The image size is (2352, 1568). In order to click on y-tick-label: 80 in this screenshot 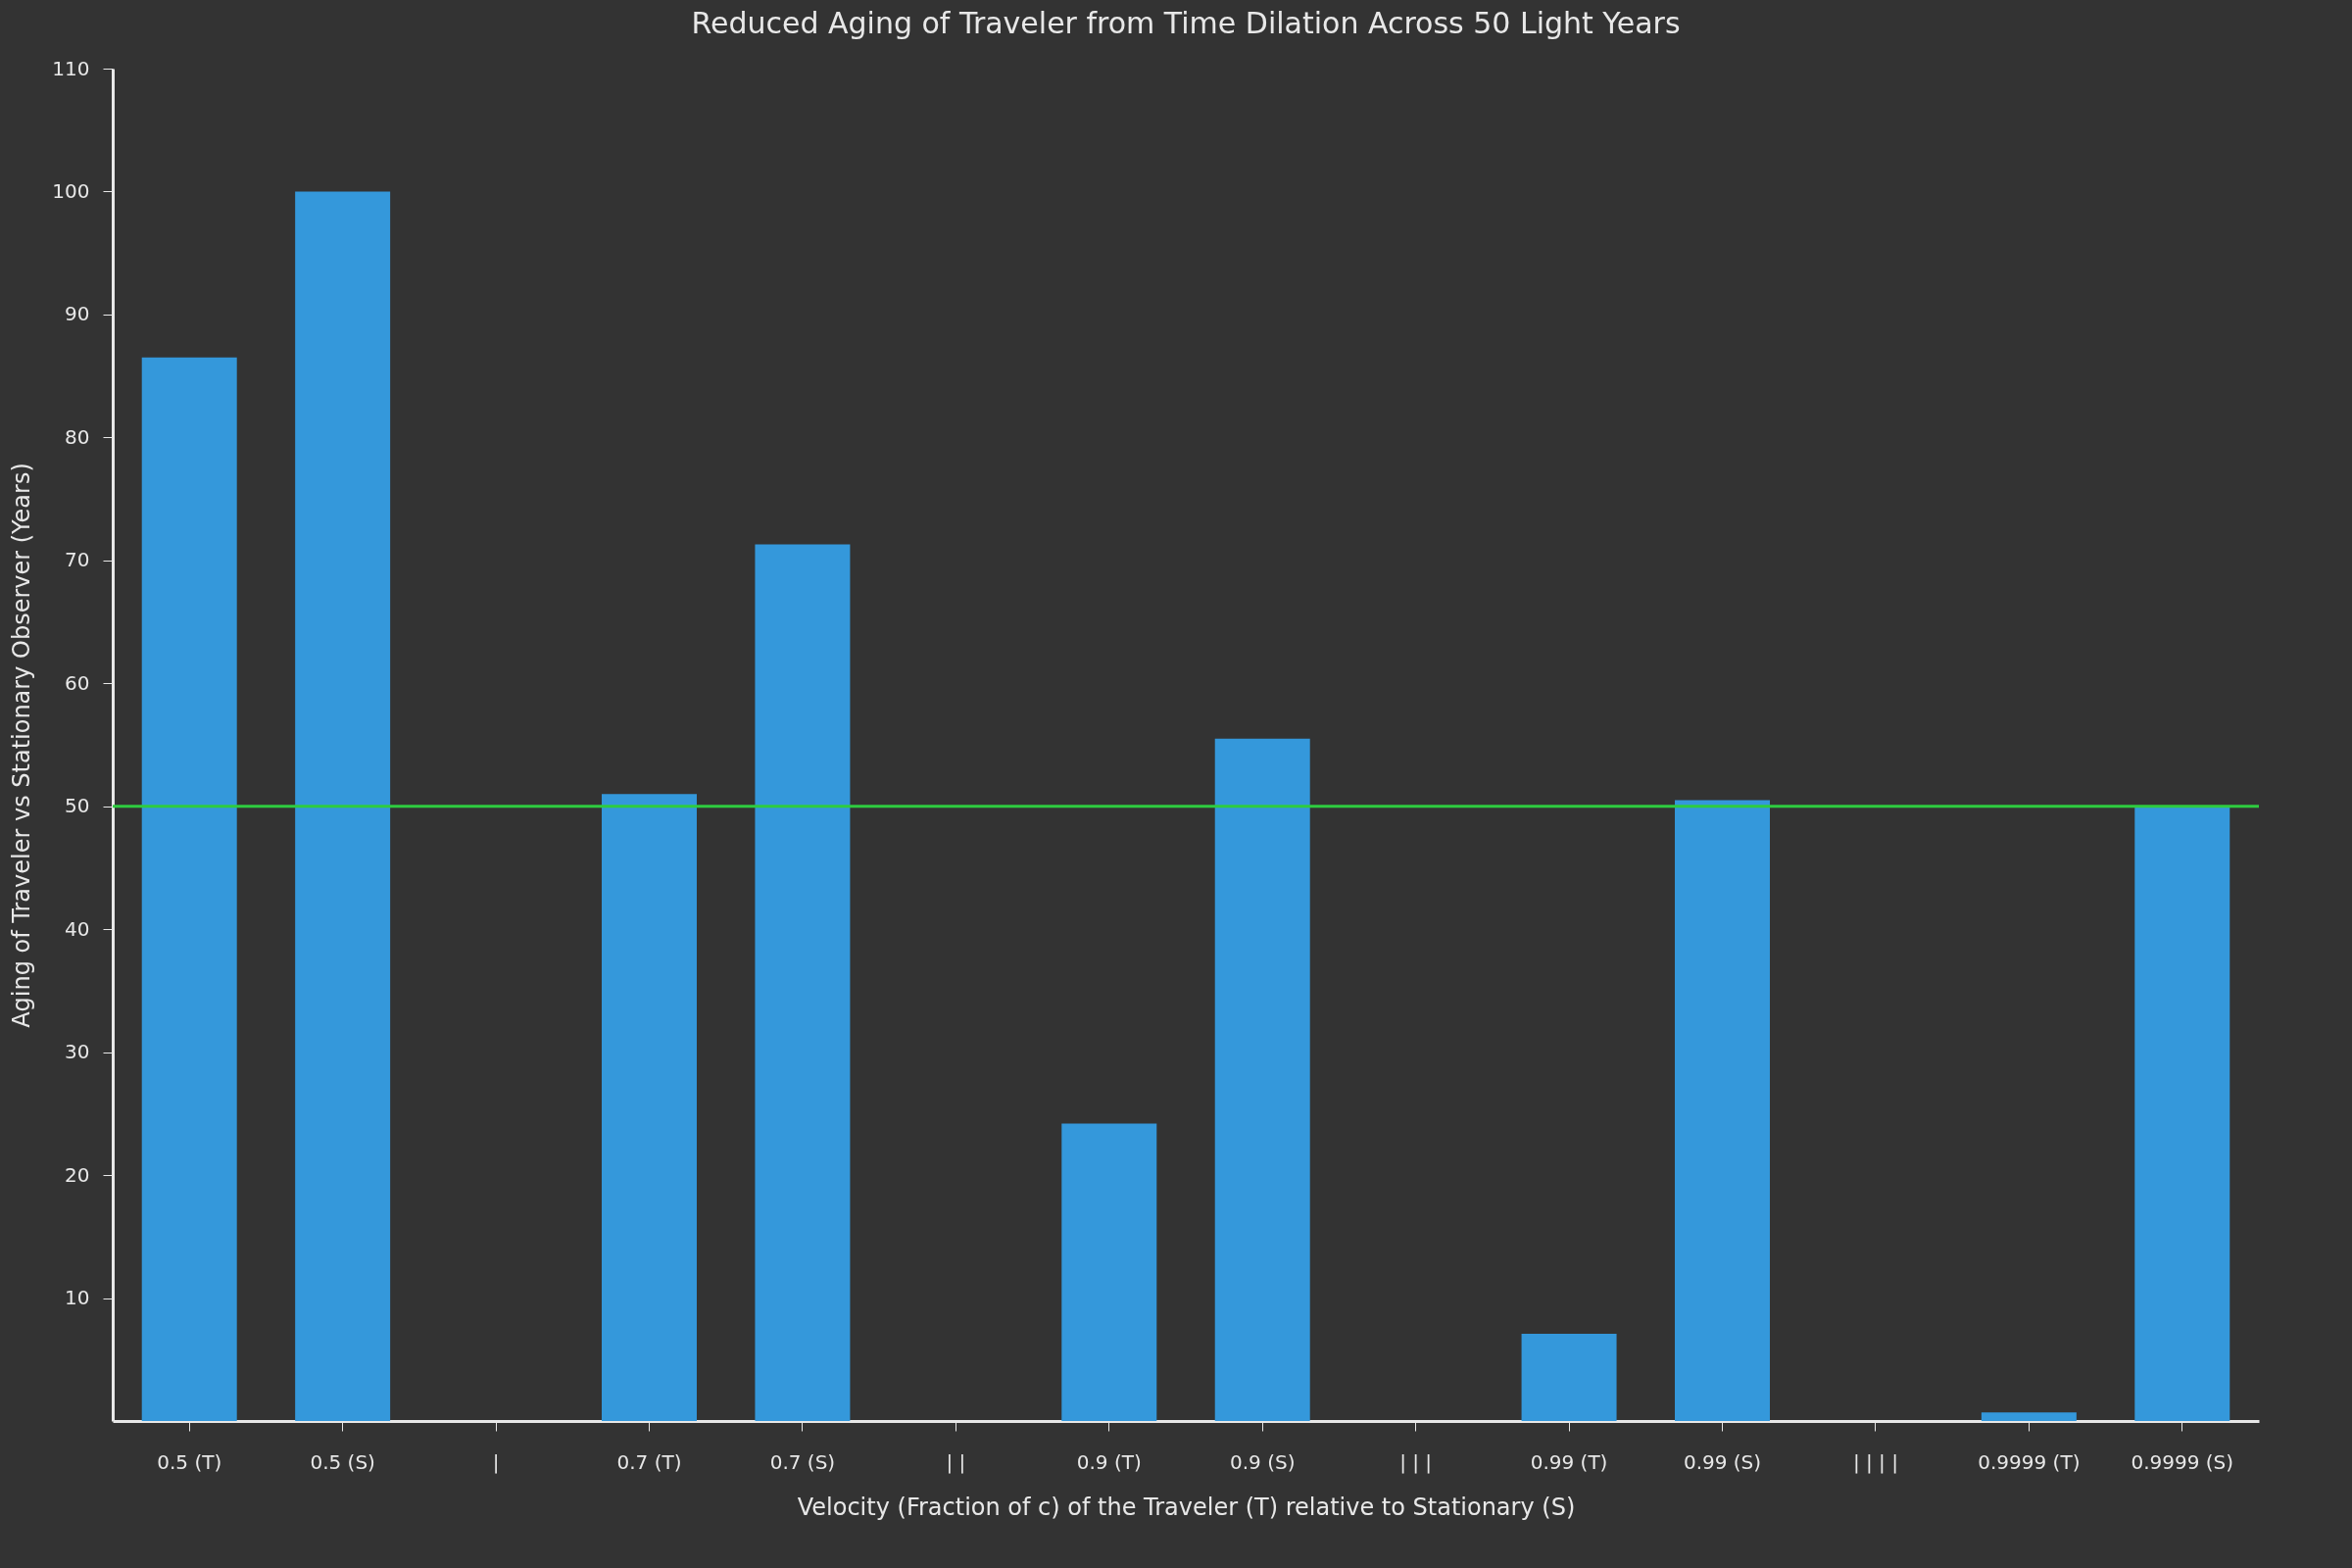, I will do `click(77, 436)`.